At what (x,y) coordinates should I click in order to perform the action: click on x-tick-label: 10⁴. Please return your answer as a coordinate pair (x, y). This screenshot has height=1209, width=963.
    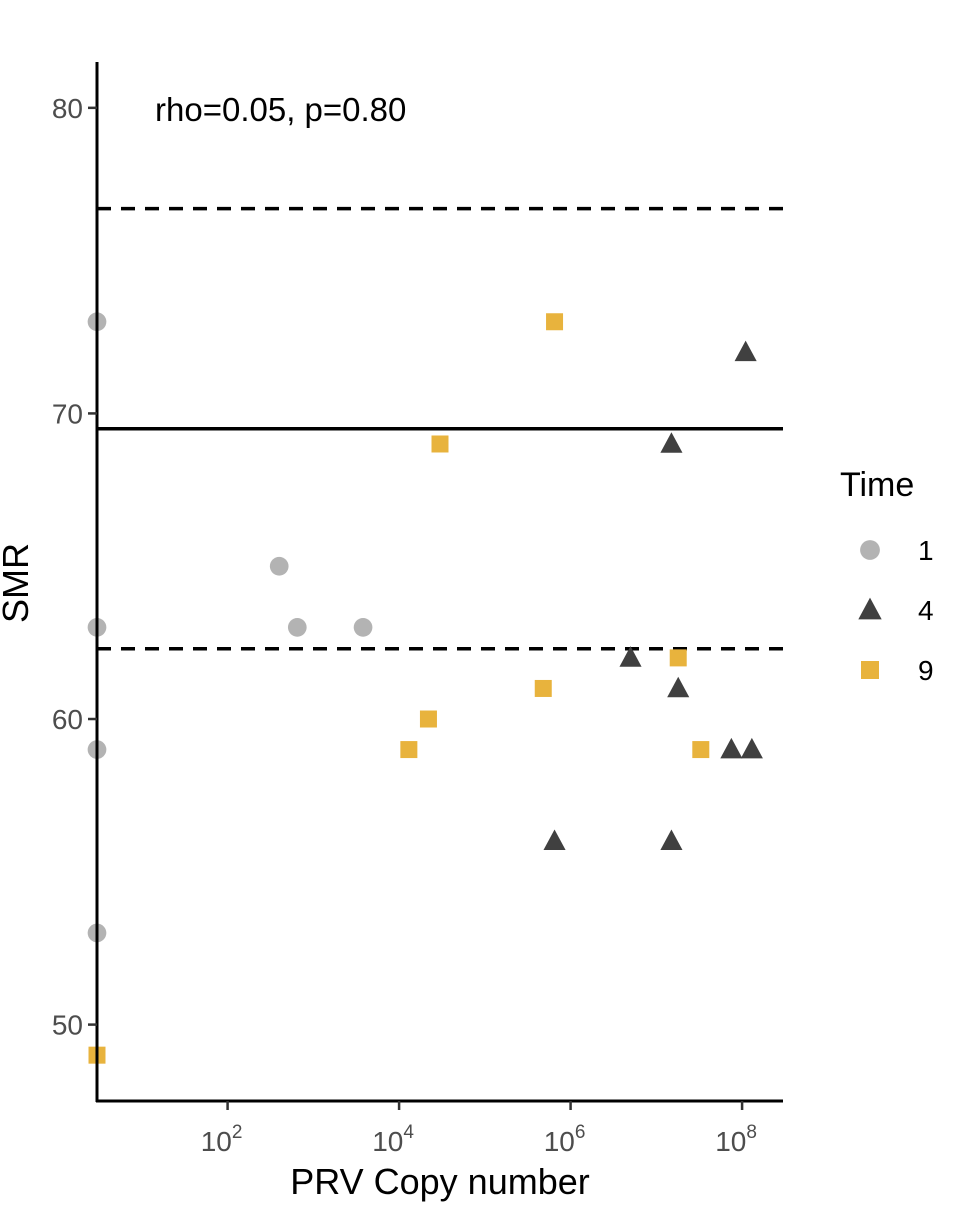
    Looking at the image, I should click on (393, 1139).